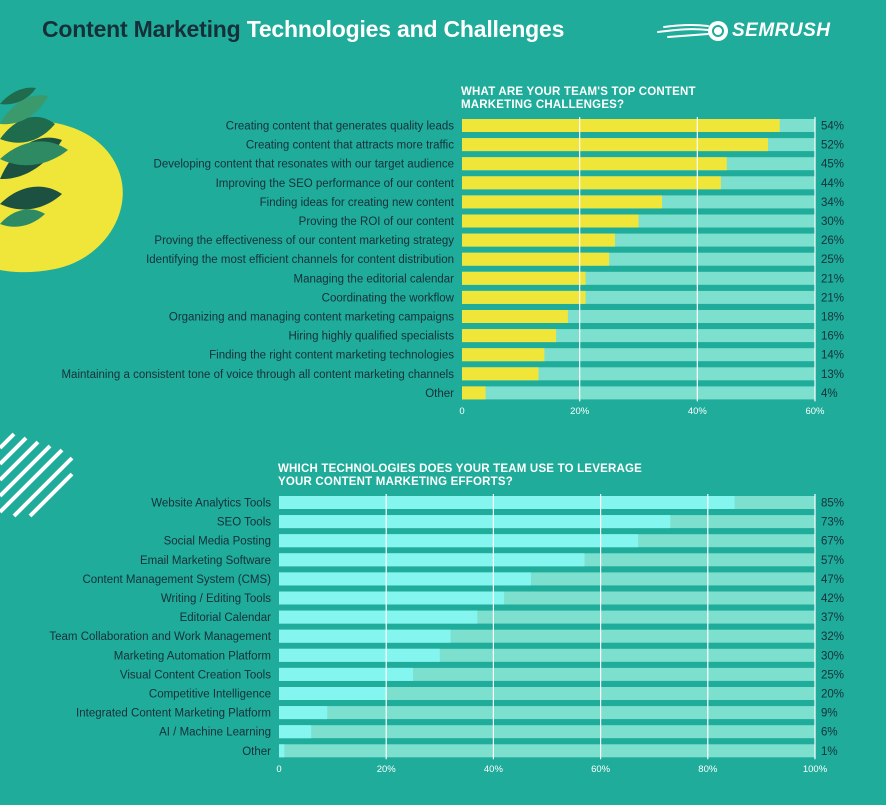 The width and height of the screenshot is (886, 805). What do you see at coordinates (832, 241) in the screenshot?
I see `challenges-value-label: 26%` at bounding box center [832, 241].